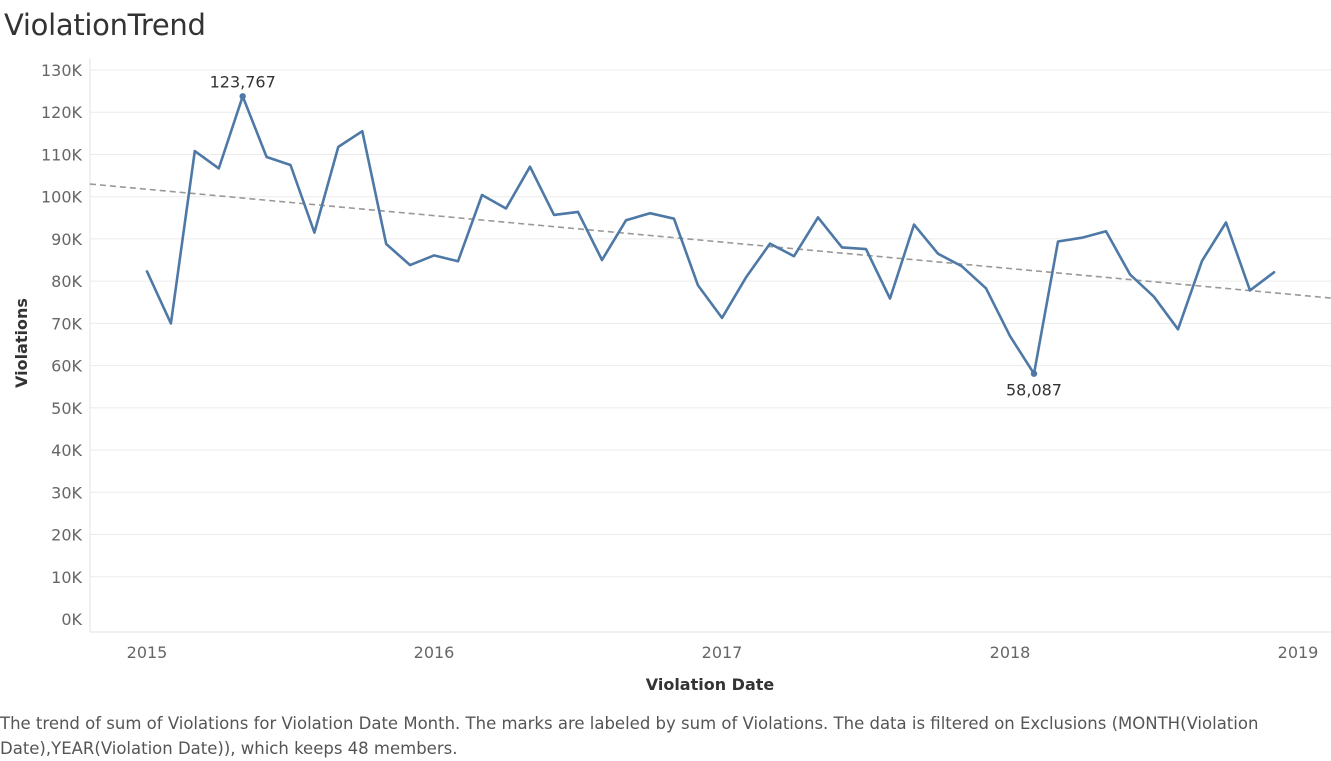 This screenshot has height=761, width=1331. What do you see at coordinates (243, 81) in the screenshot?
I see `data-label: 123,767` at bounding box center [243, 81].